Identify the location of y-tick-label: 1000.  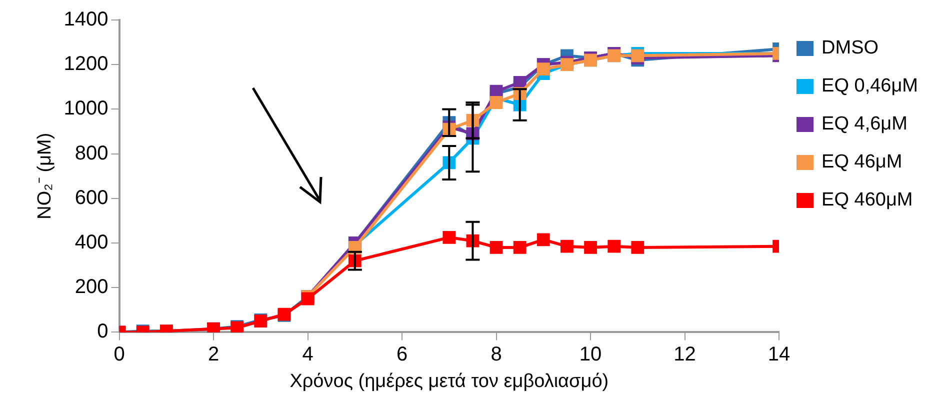
(86, 109).